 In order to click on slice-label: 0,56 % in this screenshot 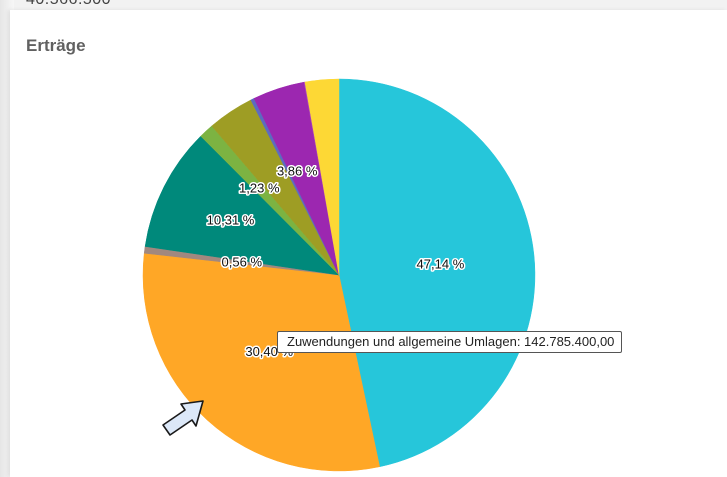, I will do `click(242, 261)`.